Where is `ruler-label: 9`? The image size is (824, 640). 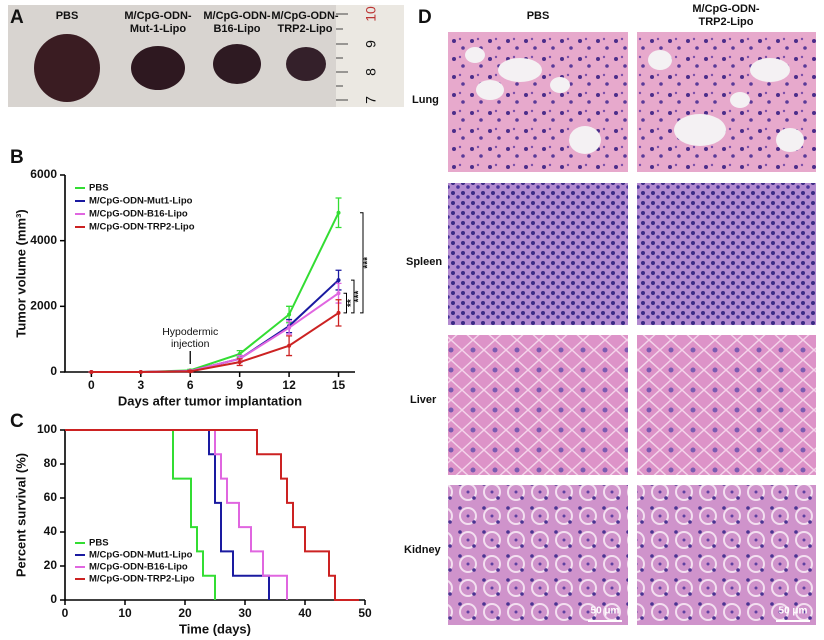
ruler-label: 9 is located at coordinates (371, 44).